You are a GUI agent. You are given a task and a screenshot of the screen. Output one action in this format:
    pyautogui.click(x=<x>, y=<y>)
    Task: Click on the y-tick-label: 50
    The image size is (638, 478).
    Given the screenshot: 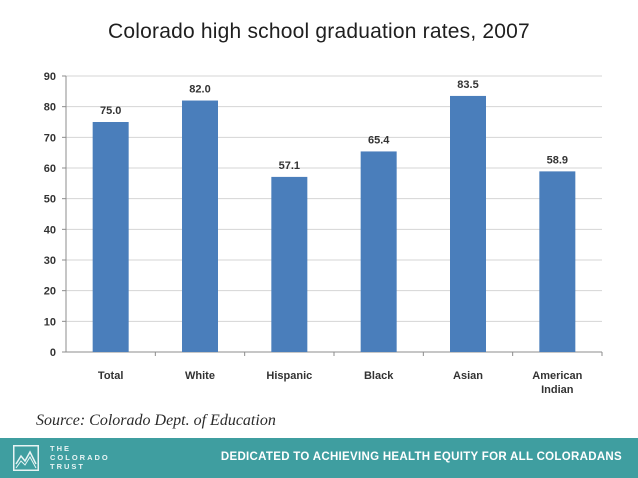 What is the action you would take?
    pyautogui.click(x=50, y=200)
    